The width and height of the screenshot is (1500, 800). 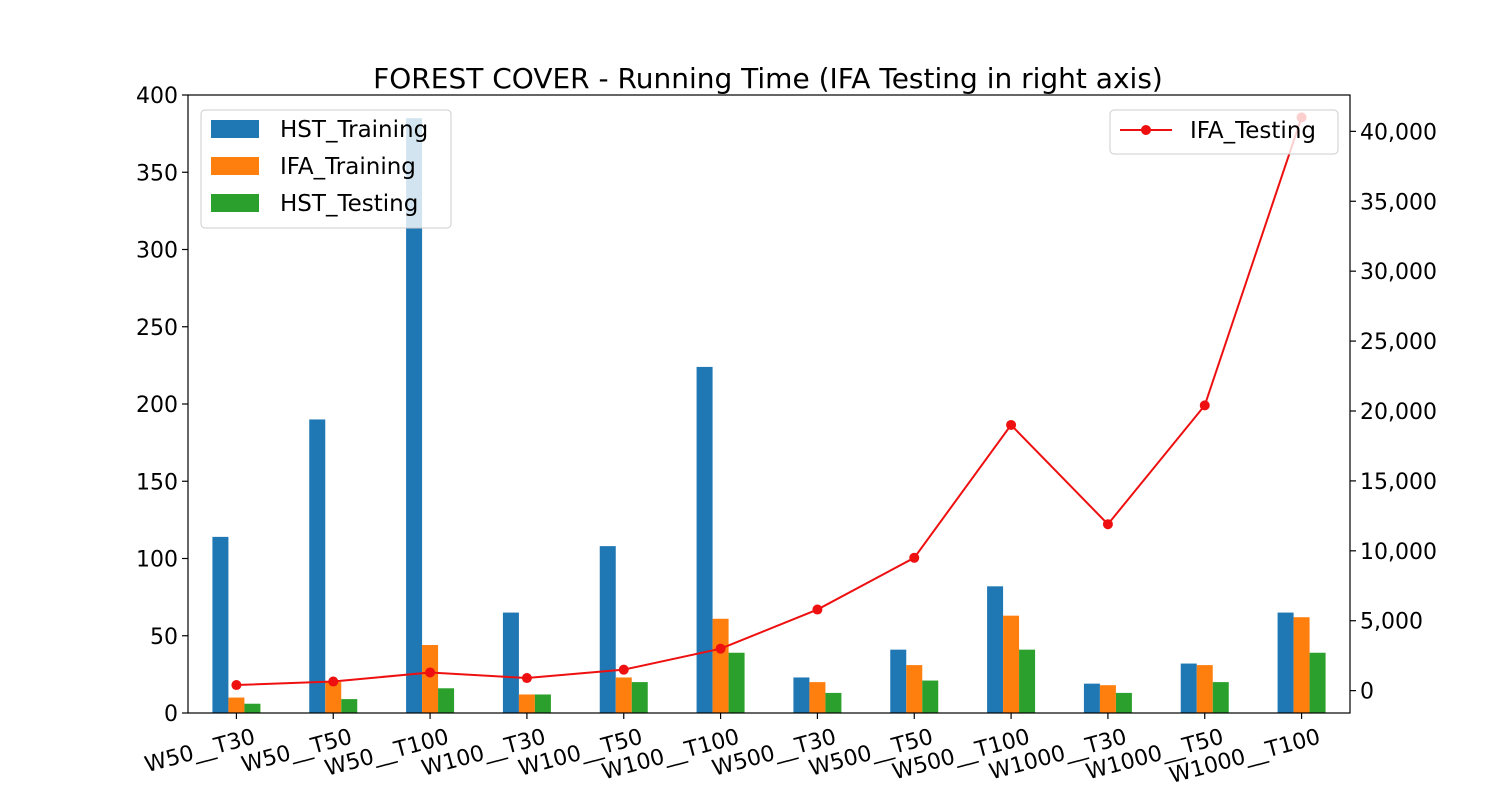 What do you see at coordinates (1285, 662) in the screenshot?
I see `bar-hst-training-w1000-t100` at bounding box center [1285, 662].